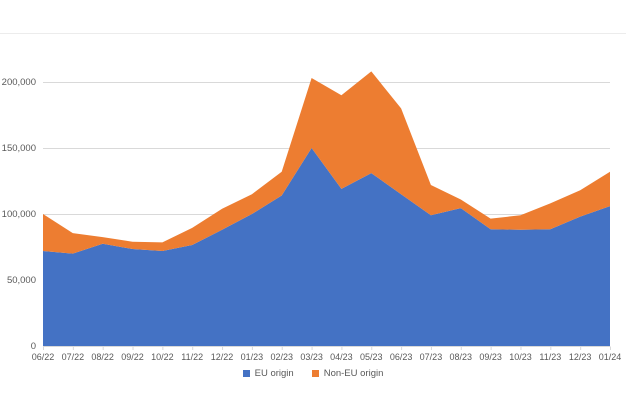 This screenshot has width=626, height=417. Describe the element at coordinates (520, 357) in the screenshot. I see `x-axis-label: 10/23` at that location.